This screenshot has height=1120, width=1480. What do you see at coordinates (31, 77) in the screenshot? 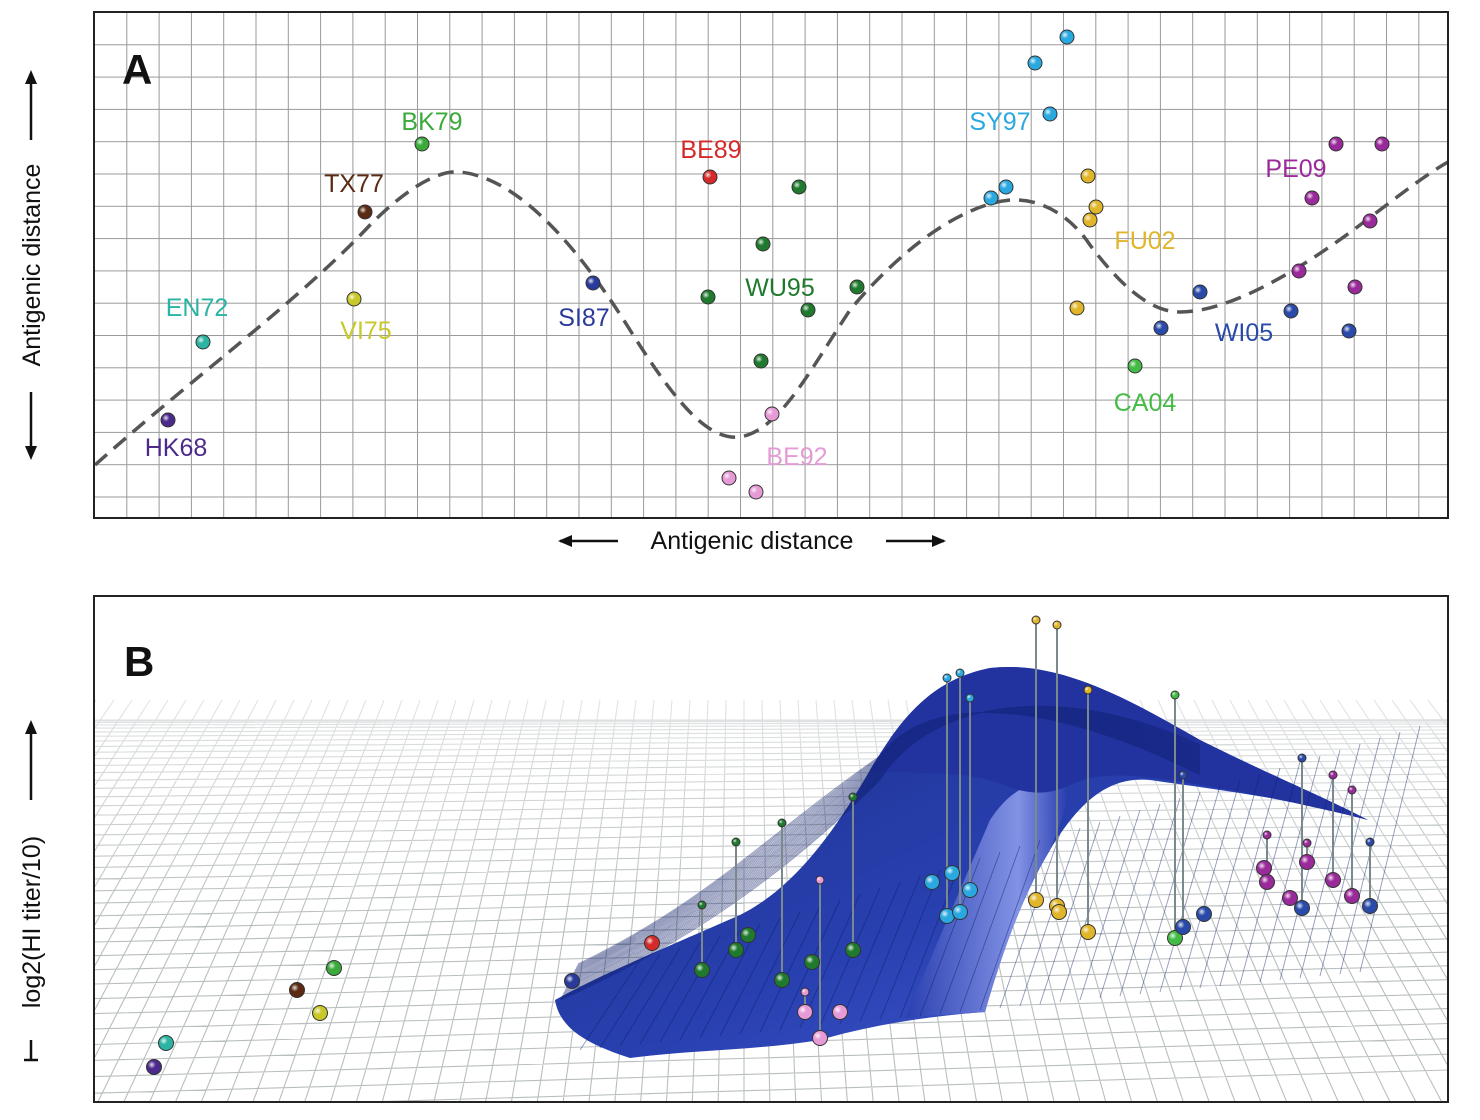
I see `y-axis-arrowhead-up` at bounding box center [31, 77].